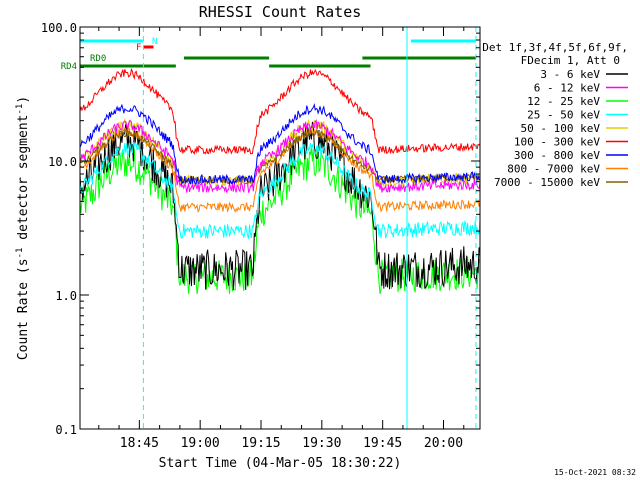  I want to click on y-axis-label: Count Rate (s-1 detector segment-1), so click(23, 228).